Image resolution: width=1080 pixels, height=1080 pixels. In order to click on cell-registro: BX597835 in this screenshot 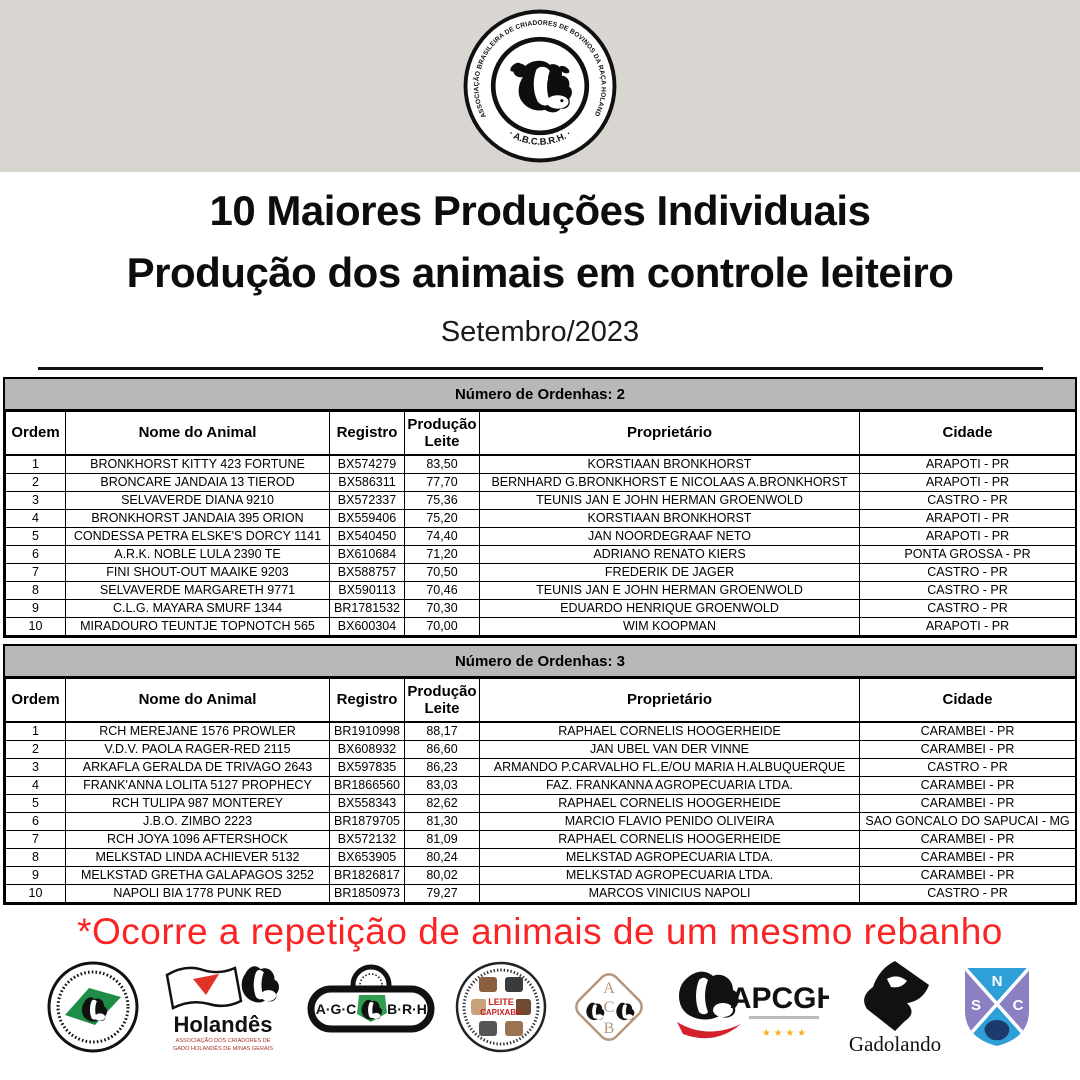, I will do `click(367, 767)`.